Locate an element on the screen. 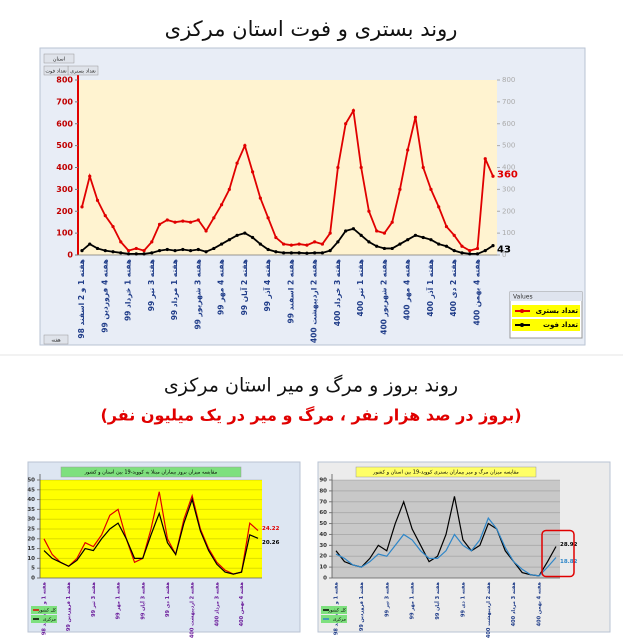 The width and height of the screenshot is (623, 640). y-tick-label: 100 is located at coordinates (64, 233).